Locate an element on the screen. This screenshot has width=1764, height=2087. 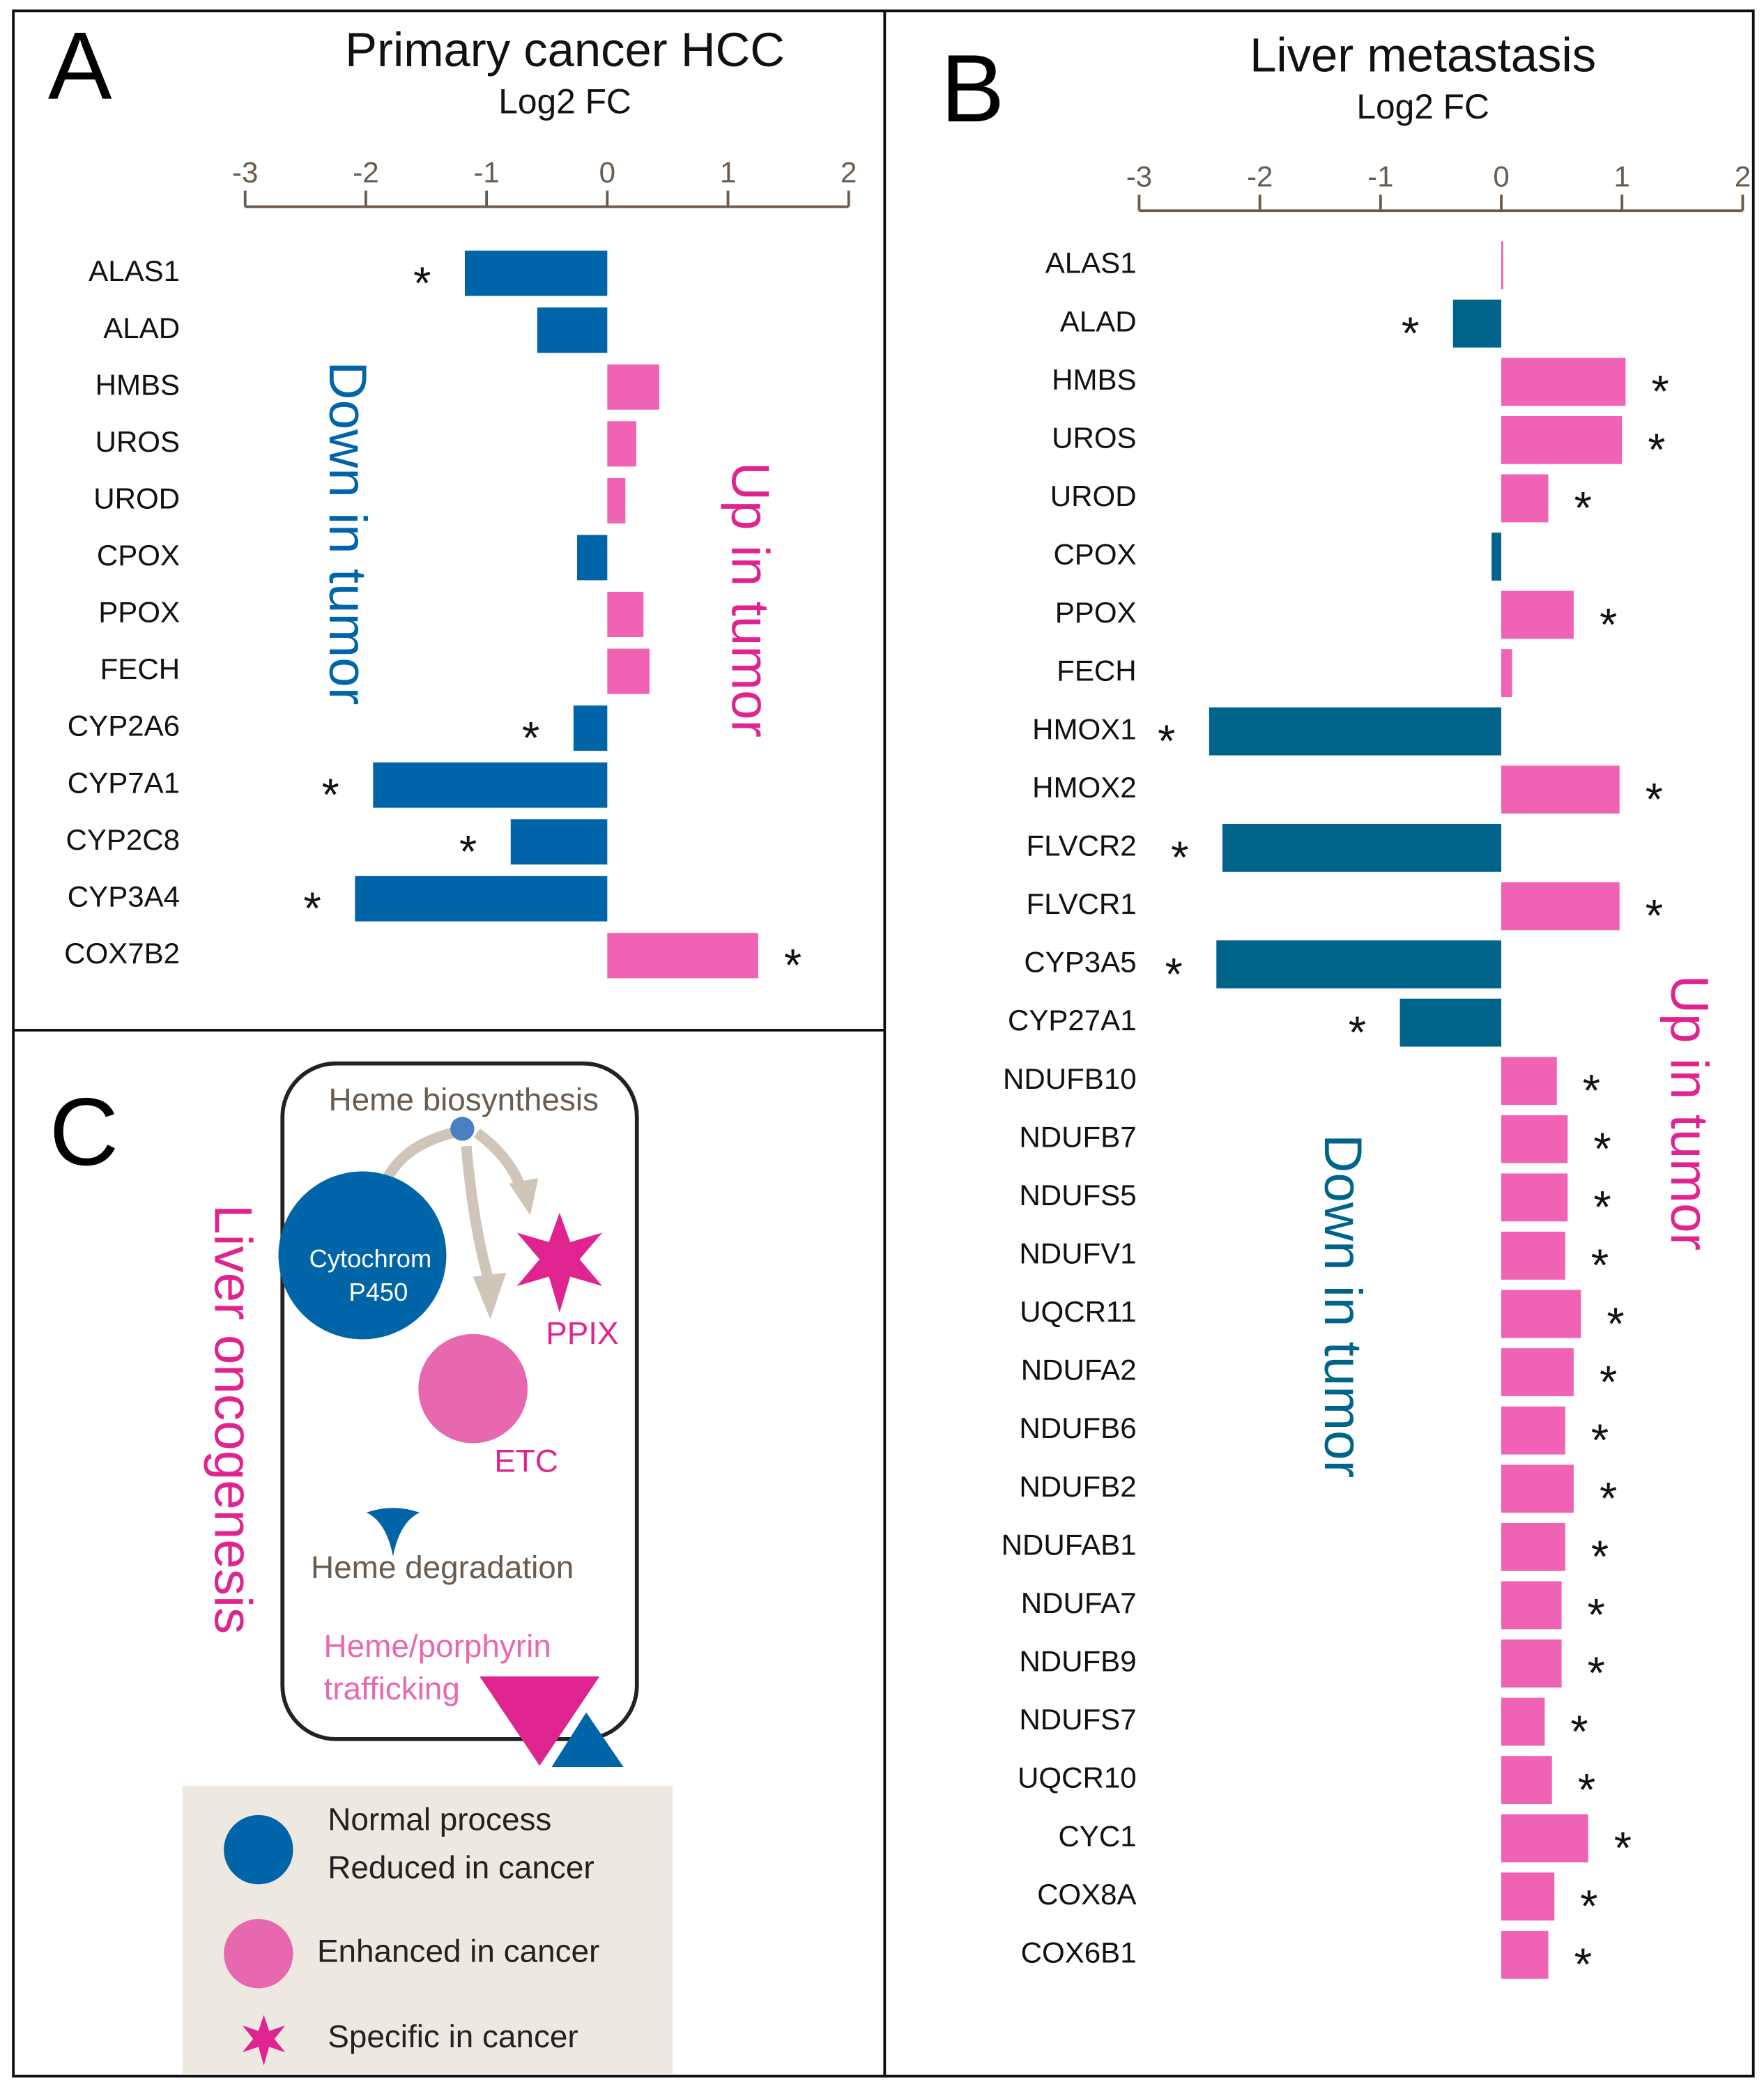
y-tick-label: NDUFAB1 is located at coordinates (1069, 1545).